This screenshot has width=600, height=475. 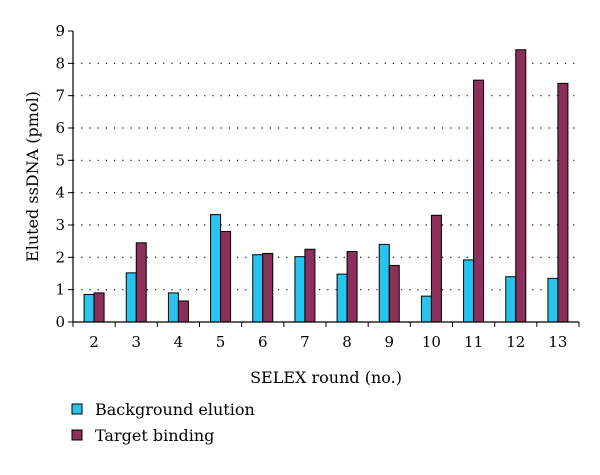 I want to click on y-tick-label: 4, so click(x=60, y=193).